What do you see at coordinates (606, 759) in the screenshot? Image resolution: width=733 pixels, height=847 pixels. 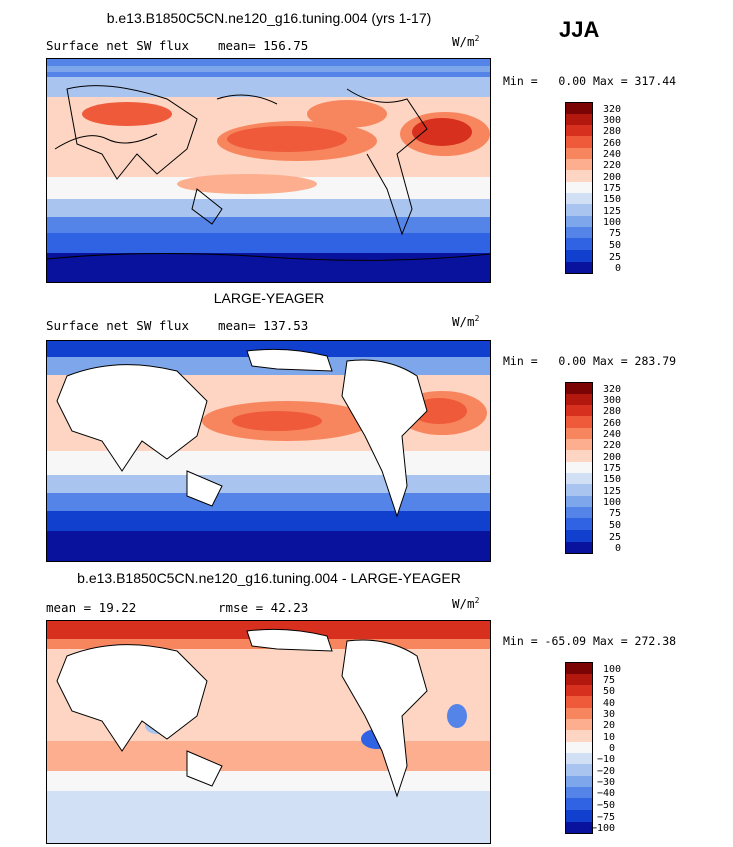 I see `colorbar-label: −10` at bounding box center [606, 759].